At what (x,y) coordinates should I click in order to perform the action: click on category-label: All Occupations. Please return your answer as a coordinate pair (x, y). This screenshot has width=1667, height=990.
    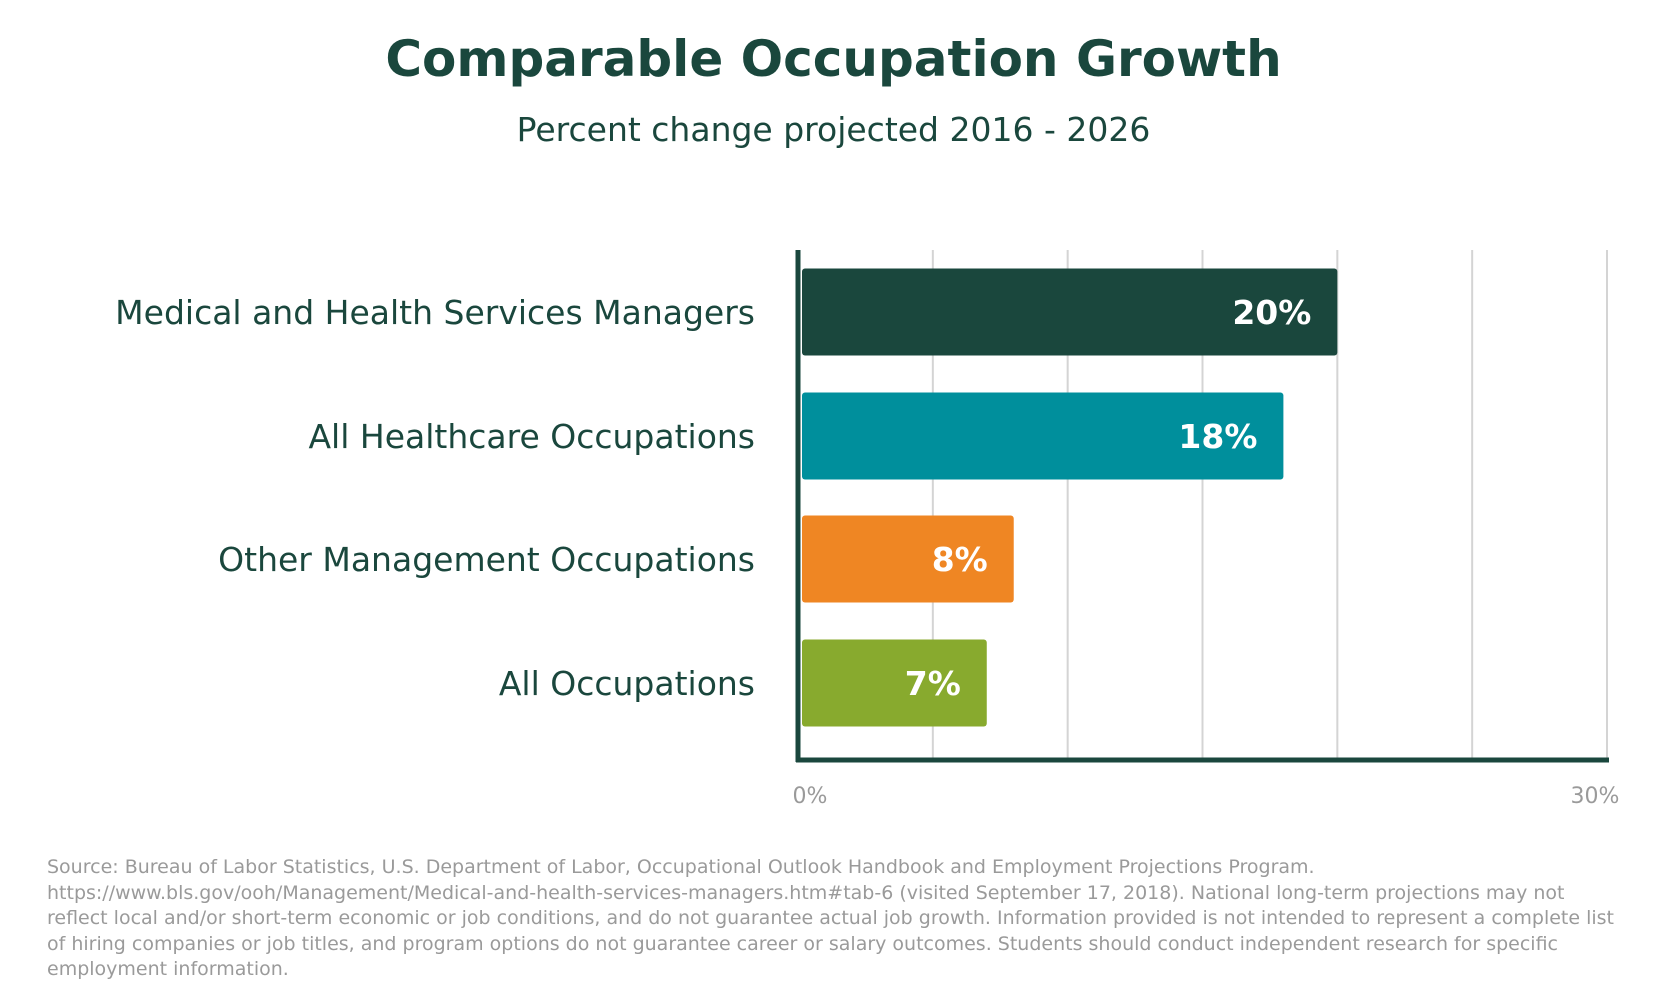
    Looking at the image, I should click on (627, 683).